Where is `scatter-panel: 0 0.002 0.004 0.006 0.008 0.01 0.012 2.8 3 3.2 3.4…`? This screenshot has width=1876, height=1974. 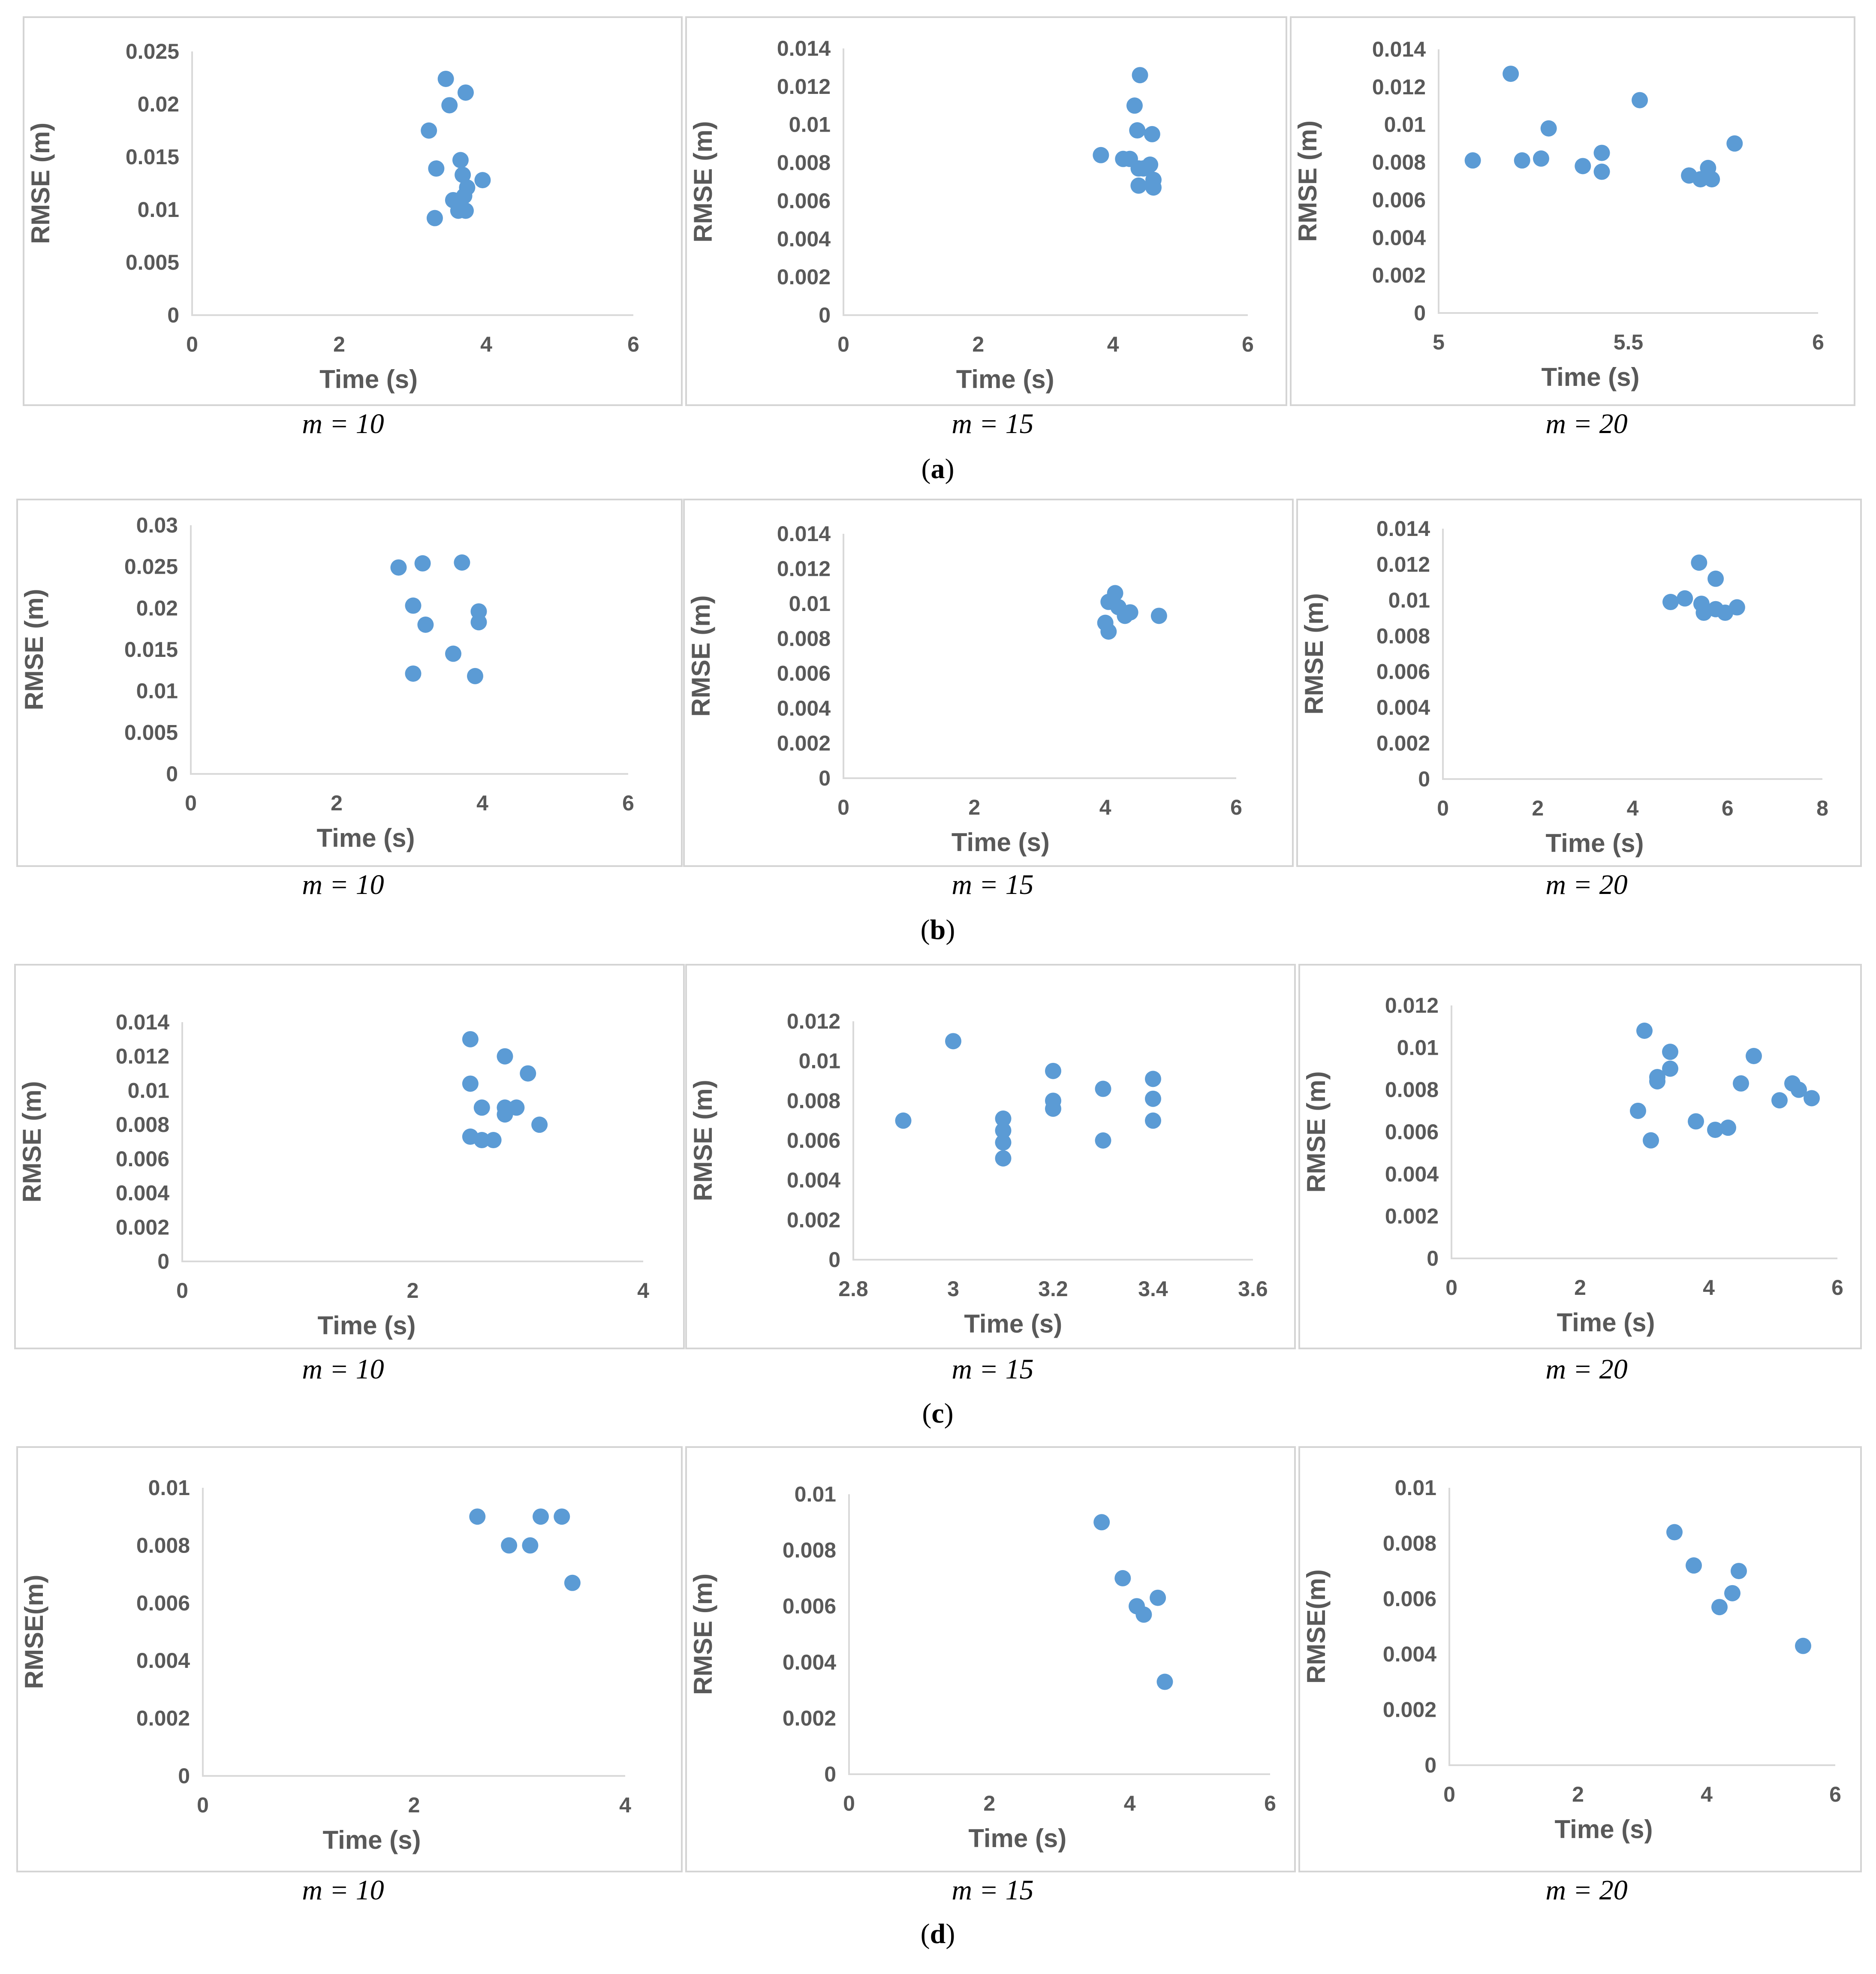 scatter-panel: 0 0.002 0.004 0.006 0.008 0.01 0.012 2.8 3 3.2 3.4… is located at coordinates (991, 1156).